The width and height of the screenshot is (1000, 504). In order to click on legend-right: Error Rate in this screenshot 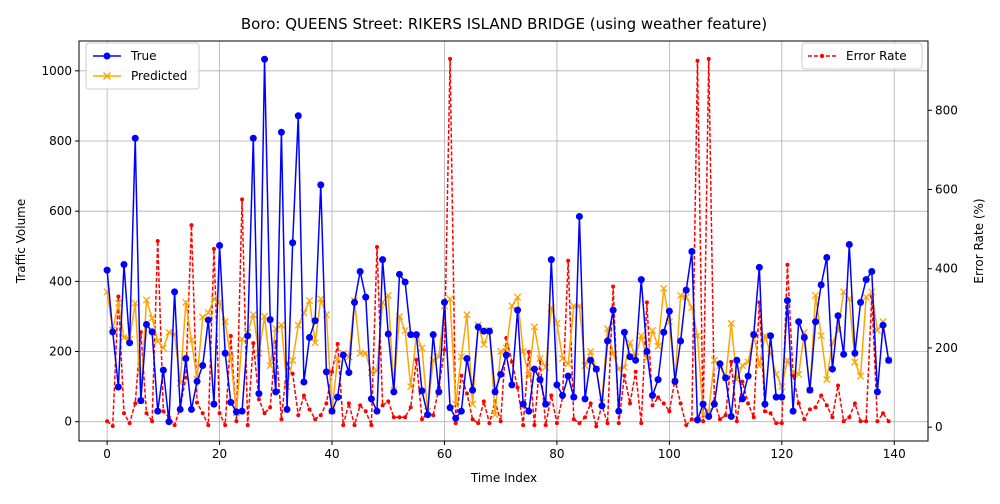, I will do `click(862, 56)`.